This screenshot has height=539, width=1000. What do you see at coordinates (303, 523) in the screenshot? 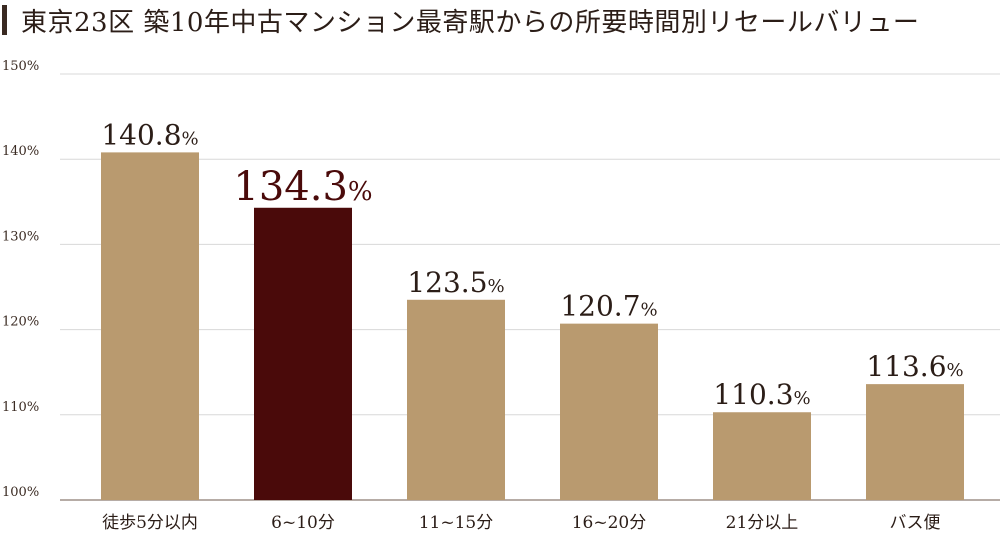
I see `x-category-label: 6~10分` at bounding box center [303, 523].